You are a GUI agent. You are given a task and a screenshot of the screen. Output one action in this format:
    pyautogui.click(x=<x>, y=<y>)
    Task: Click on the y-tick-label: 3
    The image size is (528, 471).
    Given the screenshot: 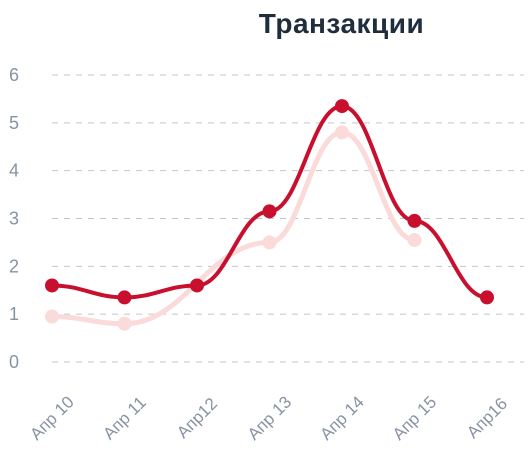 What is the action you would take?
    pyautogui.click(x=14, y=219)
    